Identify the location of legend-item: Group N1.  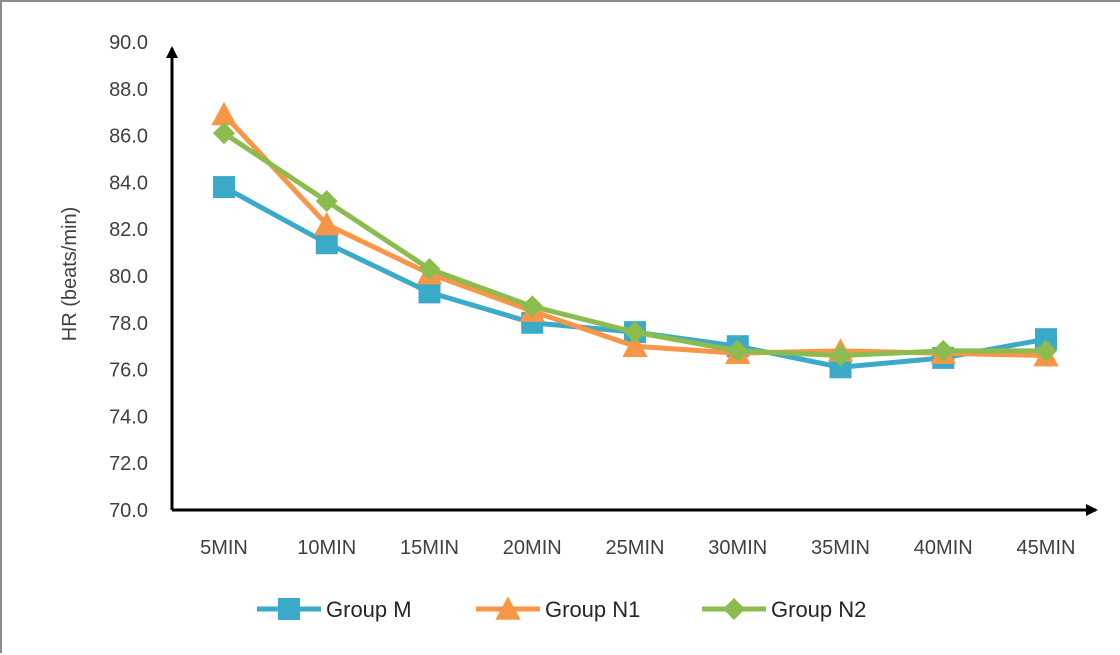
(558, 609).